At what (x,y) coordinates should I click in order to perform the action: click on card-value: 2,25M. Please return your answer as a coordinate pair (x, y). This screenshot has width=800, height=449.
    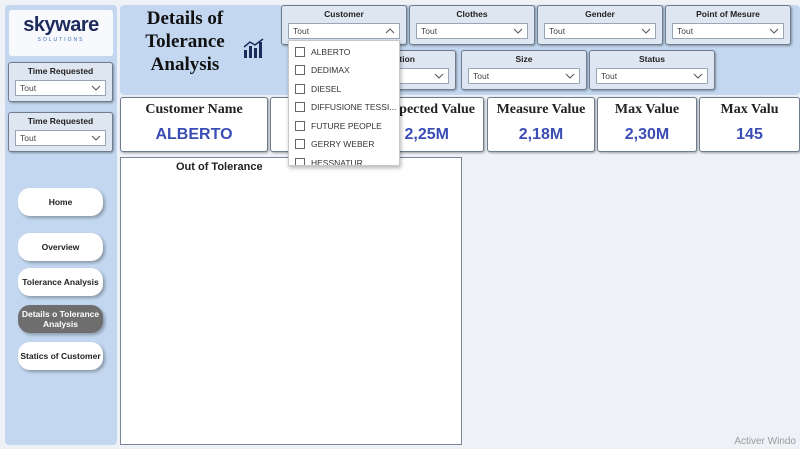
    Looking at the image, I should click on (426, 134).